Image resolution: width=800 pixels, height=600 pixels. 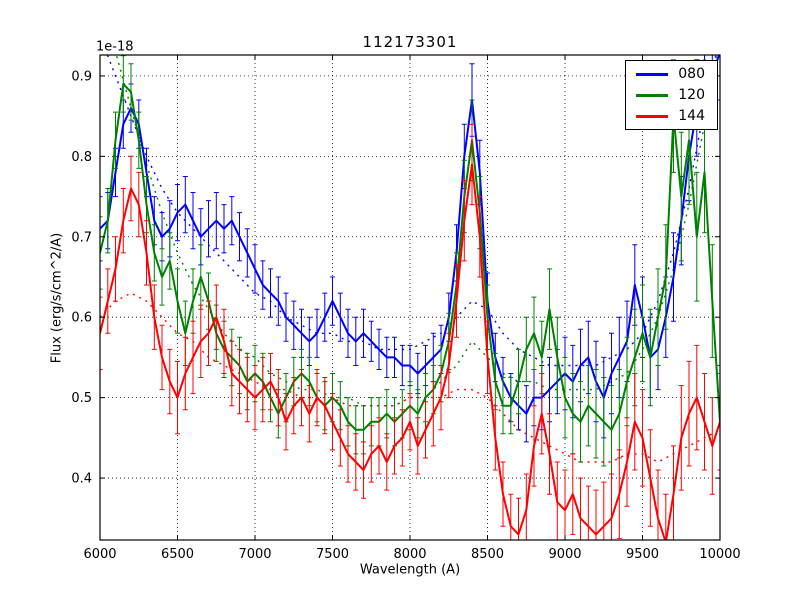 What do you see at coordinates (81, 479) in the screenshot?
I see `y-tick-label: 0.4` at bounding box center [81, 479].